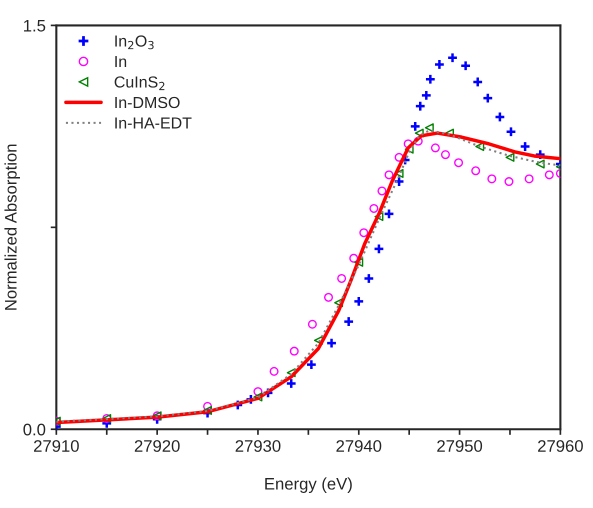  What do you see at coordinates (35, 26) in the screenshot?
I see `y-tick-label: 1.5` at bounding box center [35, 26].